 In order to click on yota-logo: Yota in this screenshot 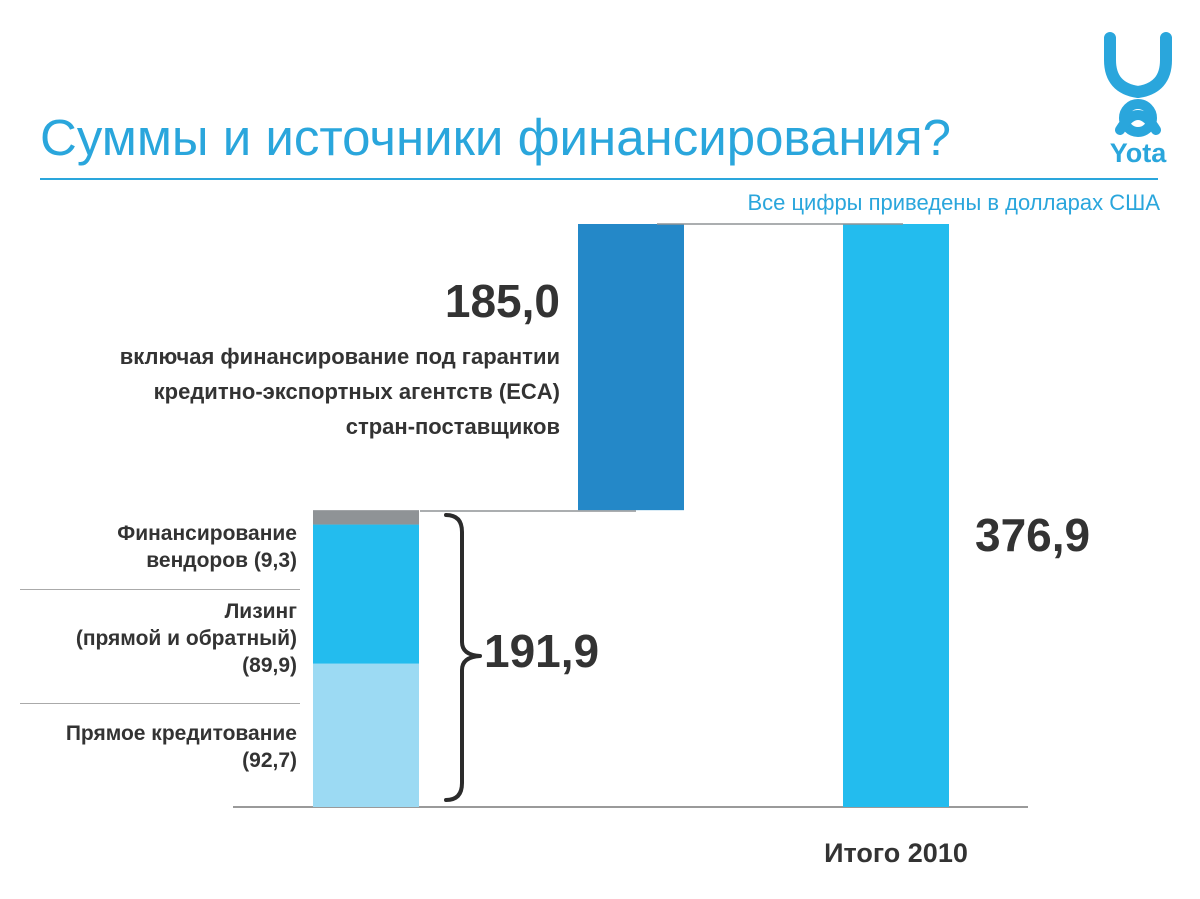, I will do `click(1138, 100)`.